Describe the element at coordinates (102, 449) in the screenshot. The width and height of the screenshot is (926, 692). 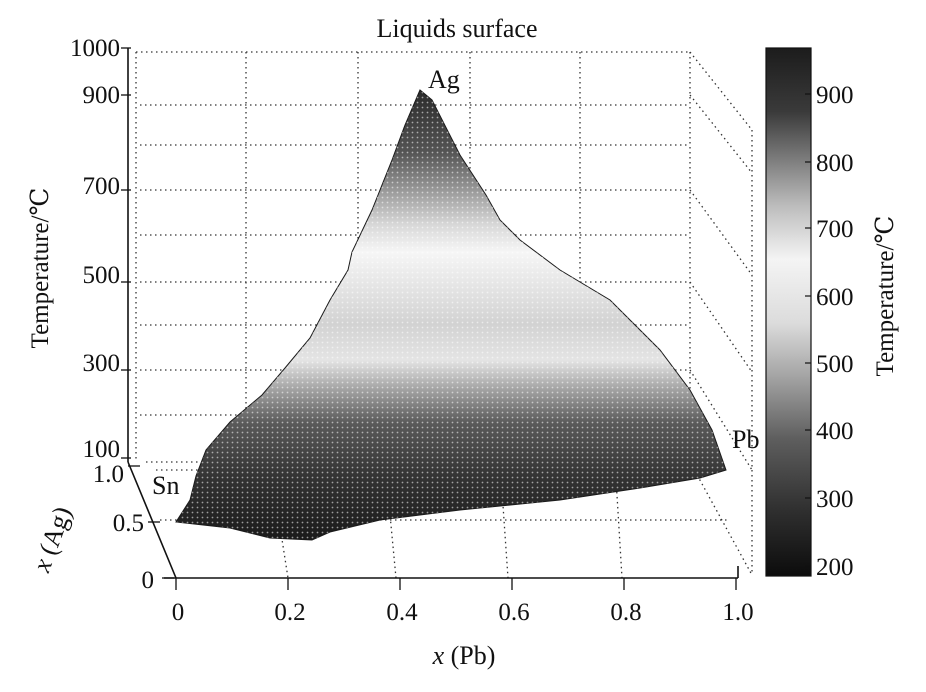
I see `z-tick-label: 100` at that location.